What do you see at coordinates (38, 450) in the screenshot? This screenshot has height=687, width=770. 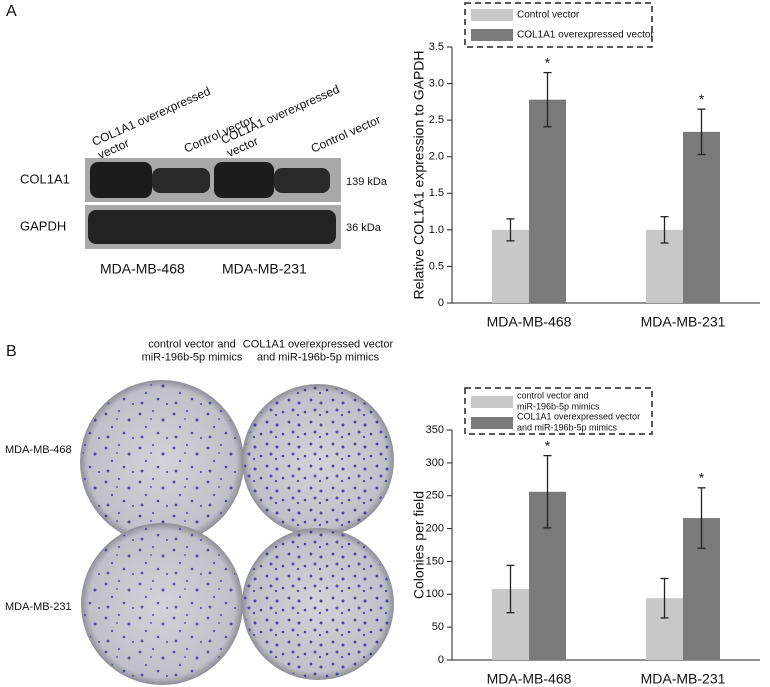 I see `row-label: MDA-MB-468` at bounding box center [38, 450].